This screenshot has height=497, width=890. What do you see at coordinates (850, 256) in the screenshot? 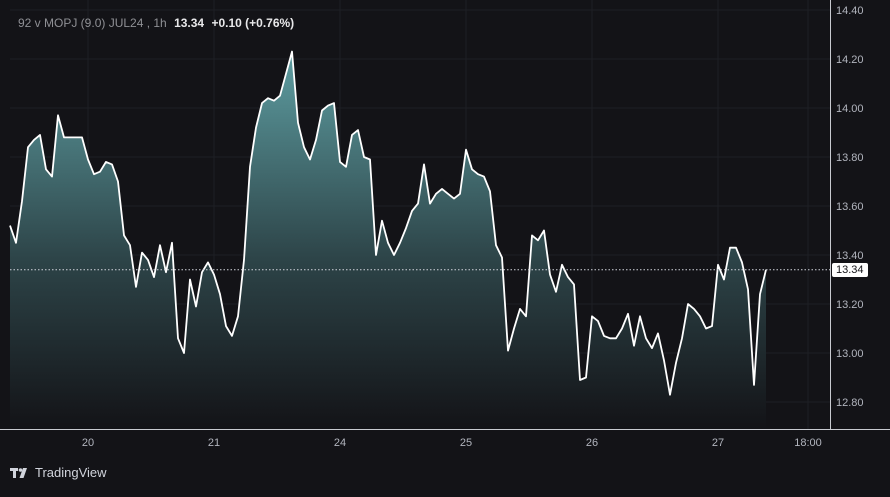
I see `price-tick-label: 13.40` at bounding box center [850, 256].